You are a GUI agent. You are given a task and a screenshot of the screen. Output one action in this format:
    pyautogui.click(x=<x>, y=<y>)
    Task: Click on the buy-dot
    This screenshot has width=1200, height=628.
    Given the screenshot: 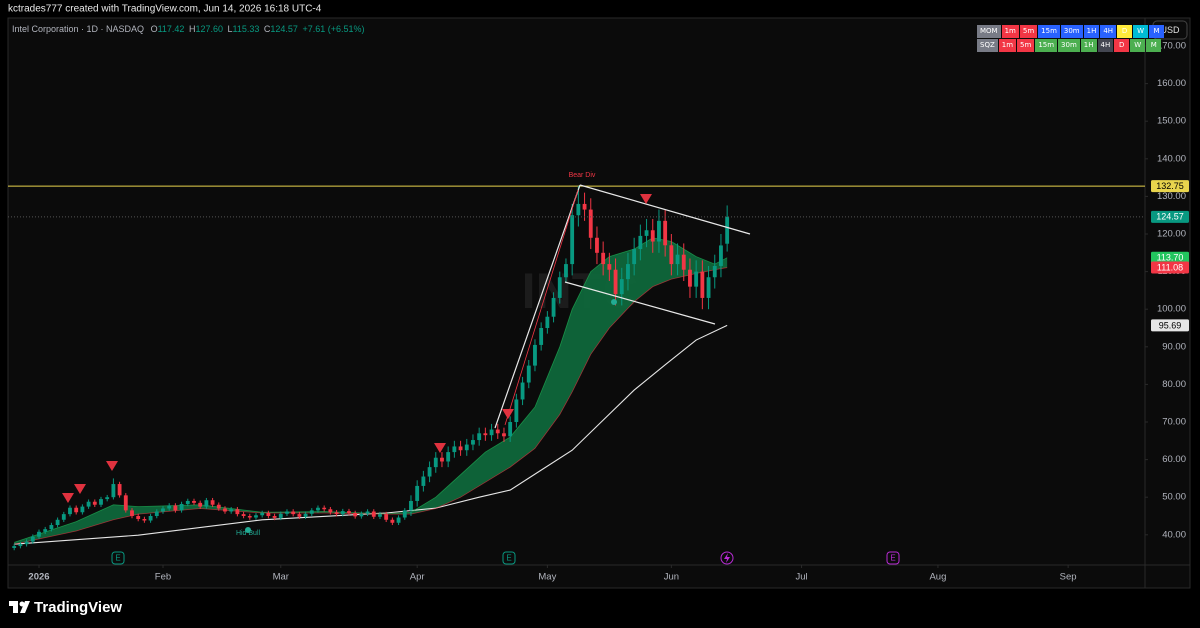 What is the action you would take?
    pyautogui.click(x=248, y=530)
    